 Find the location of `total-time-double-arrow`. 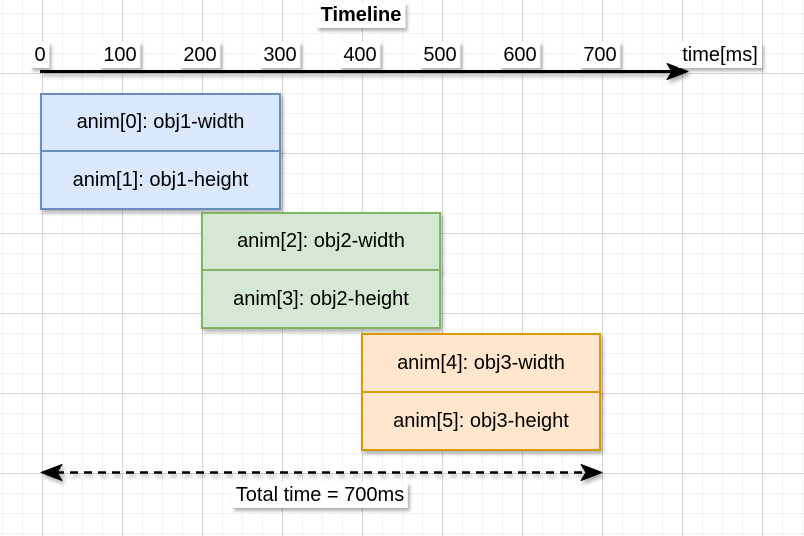

total-time-double-arrow is located at coordinates (321, 472).